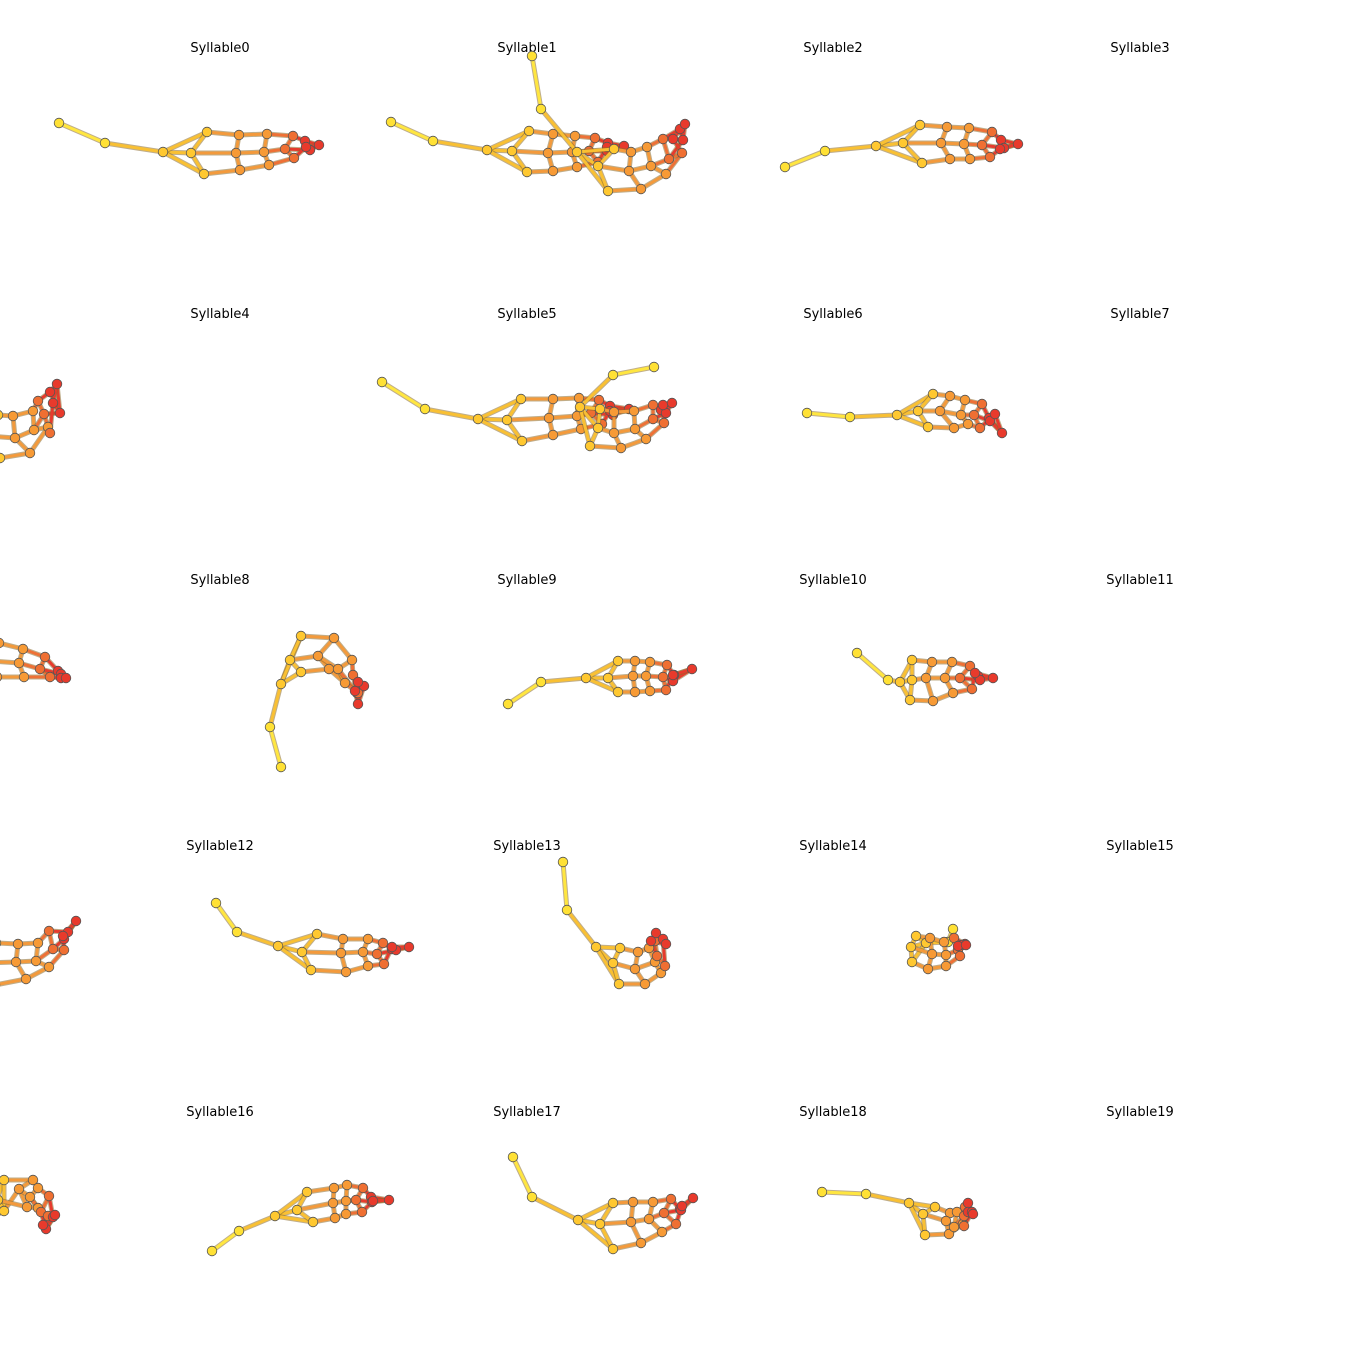 The height and width of the screenshot is (1360, 1360). What do you see at coordinates (527, 846) in the screenshot?
I see `panel-title: Syllable13` at bounding box center [527, 846].